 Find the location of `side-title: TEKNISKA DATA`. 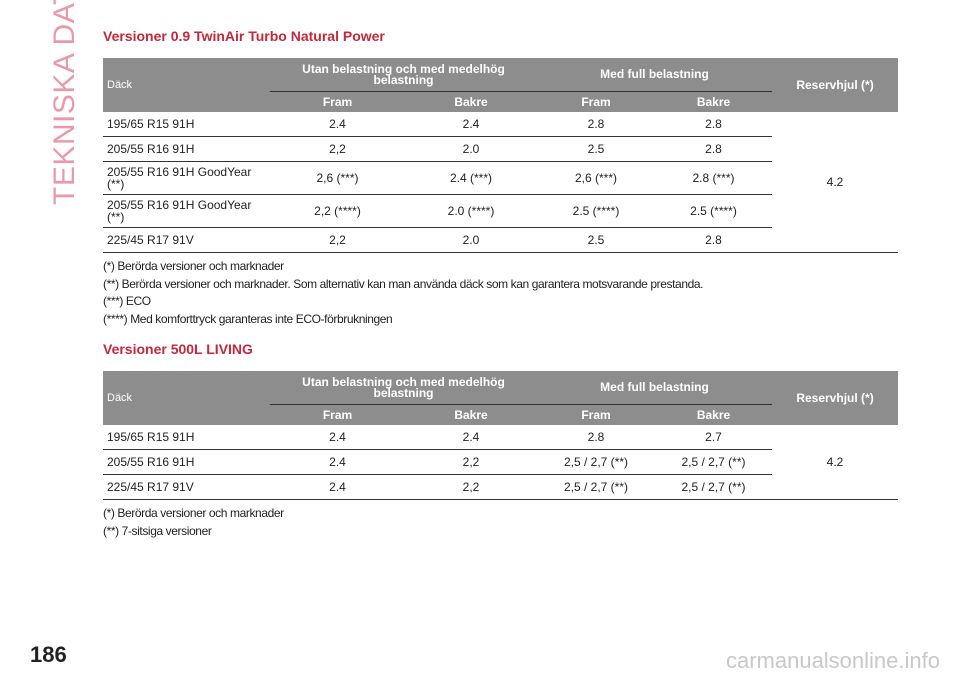

side-title: TEKNISKA DATA is located at coordinates (64, 102).